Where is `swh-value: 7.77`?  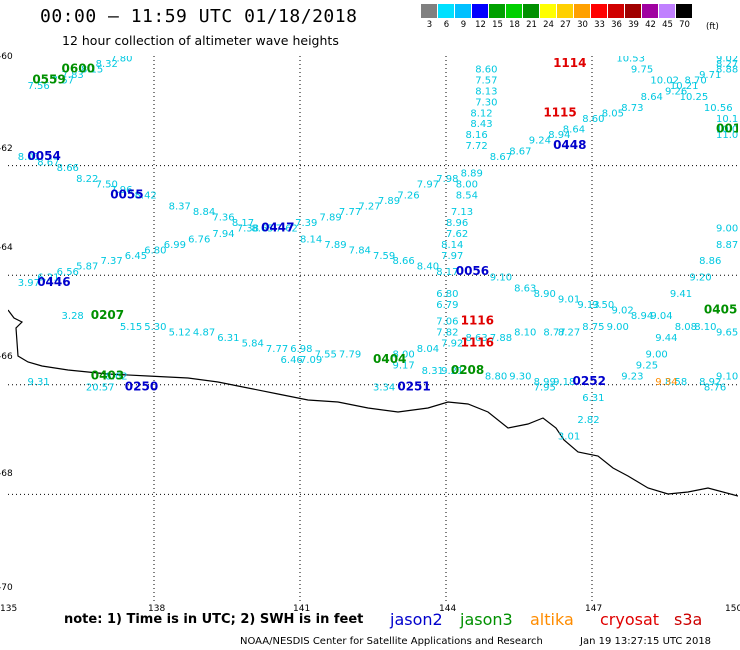
swh-value: 7.77 is located at coordinates (277, 349).